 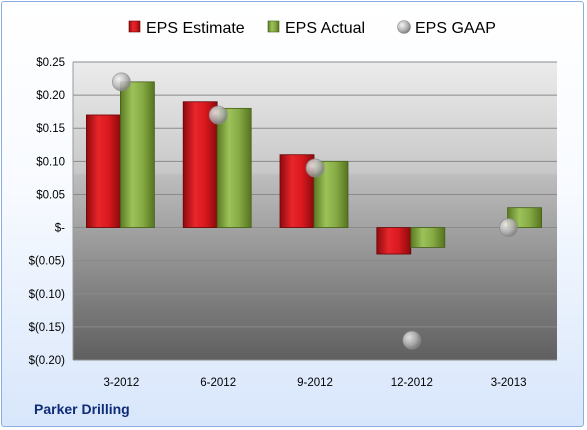 What do you see at coordinates (325, 28) in the screenshot?
I see `legend-label: EPS Actual` at bounding box center [325, 28].